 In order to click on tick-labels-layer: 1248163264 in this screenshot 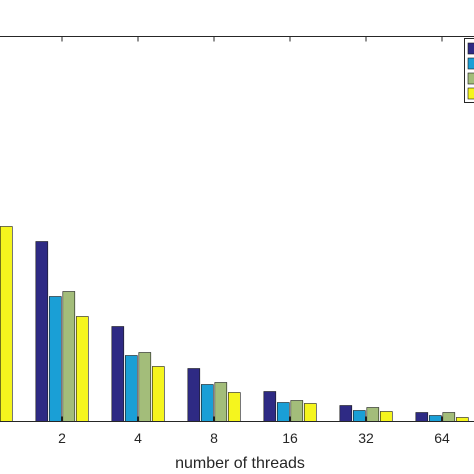, I will do `click(254, 438)`.